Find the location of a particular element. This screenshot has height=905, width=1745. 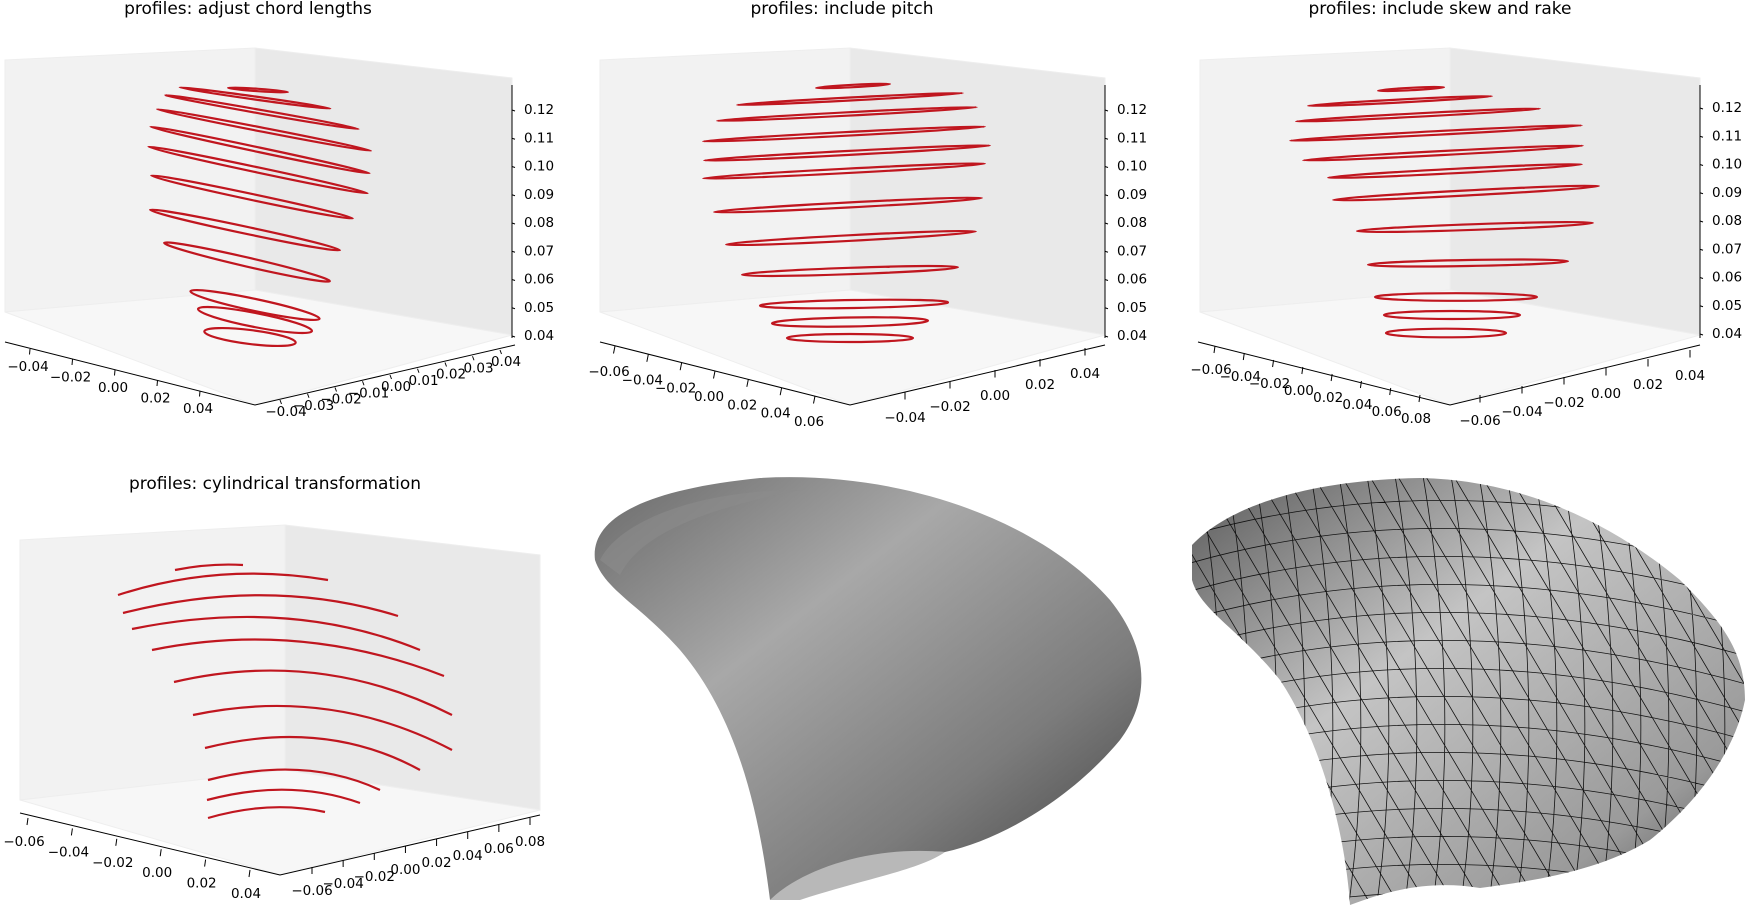

p2-yt-label-1: −0.02 is located at coordinates (949, 407).